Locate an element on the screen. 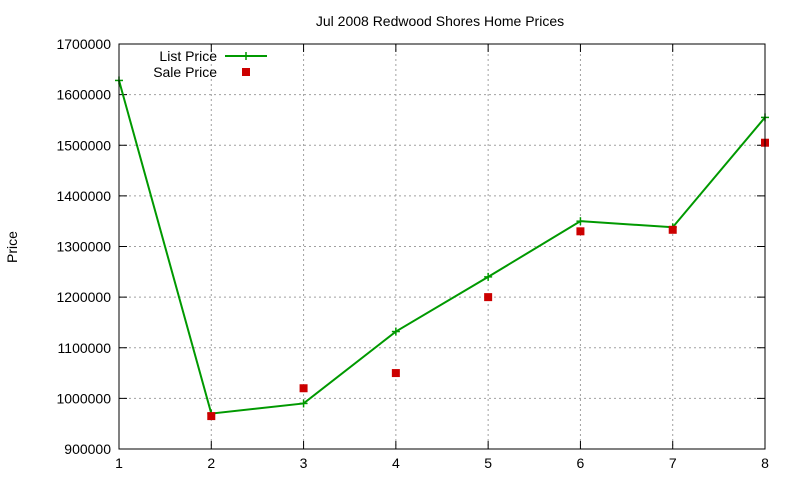 The width and height of the screenshot is (800, 480). x-tick-label: 5 is located at coordinates (488, 463).